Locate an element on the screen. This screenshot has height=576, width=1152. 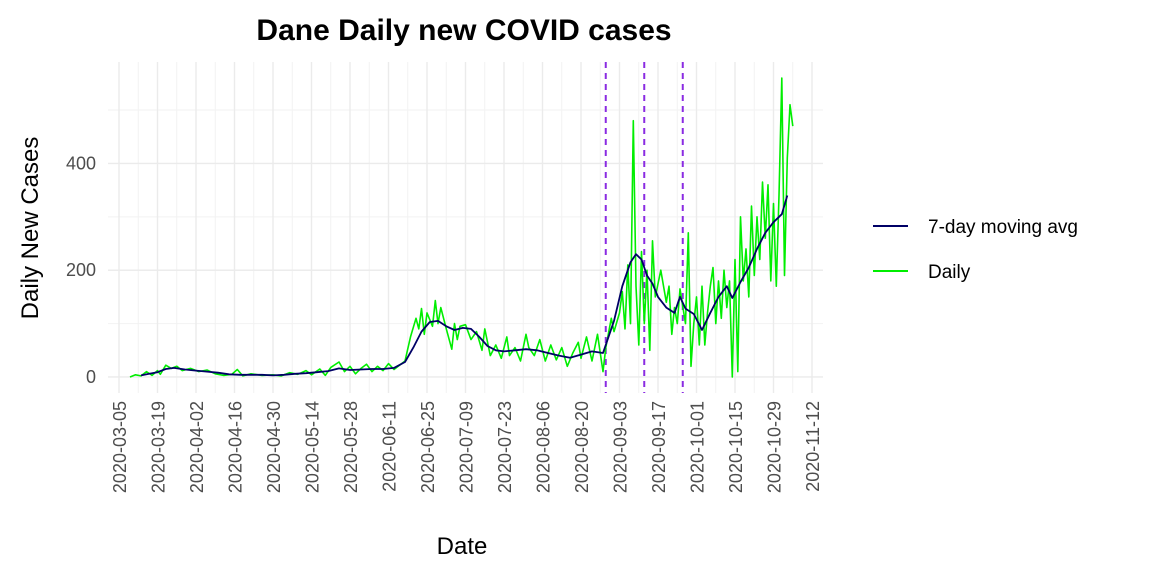
x-tick-label: 2020-06-25 is located at coordinates (428, 447).